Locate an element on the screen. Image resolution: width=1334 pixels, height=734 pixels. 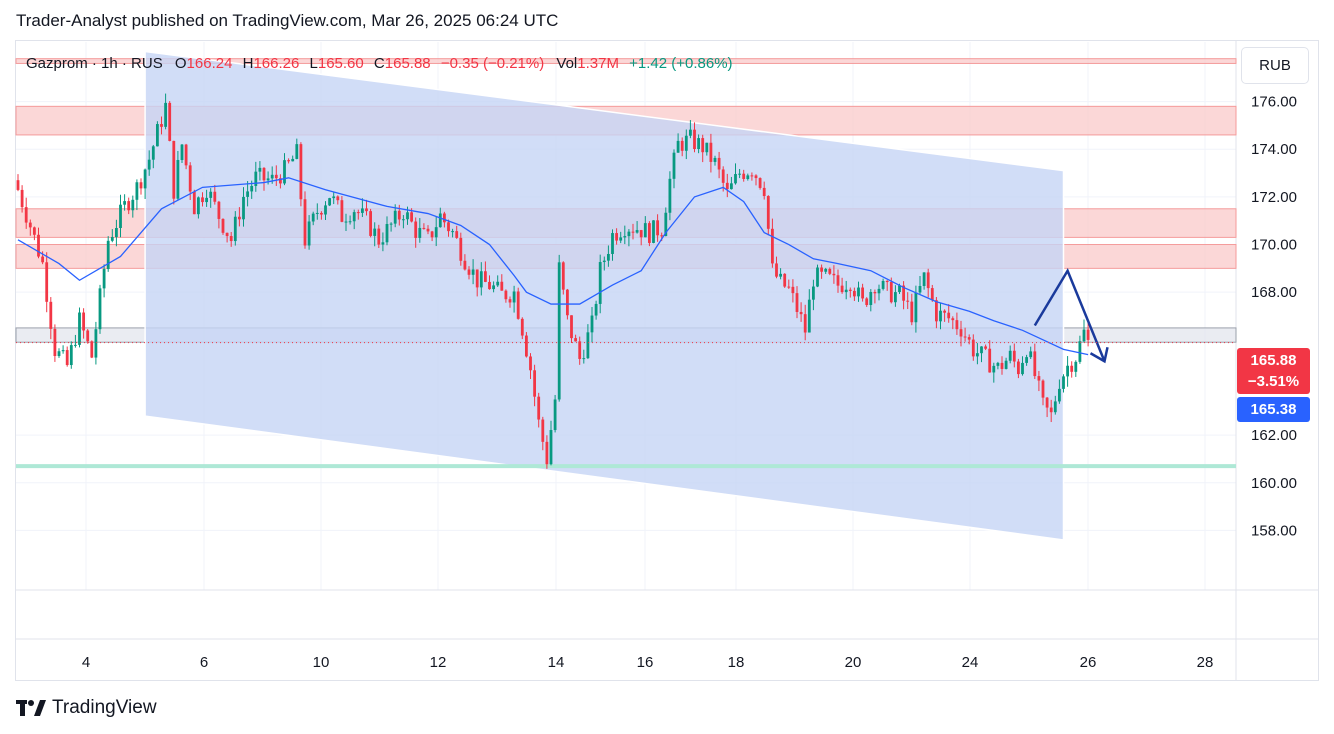
x-tick-9: 26 is located at coordinates (1088, 662).